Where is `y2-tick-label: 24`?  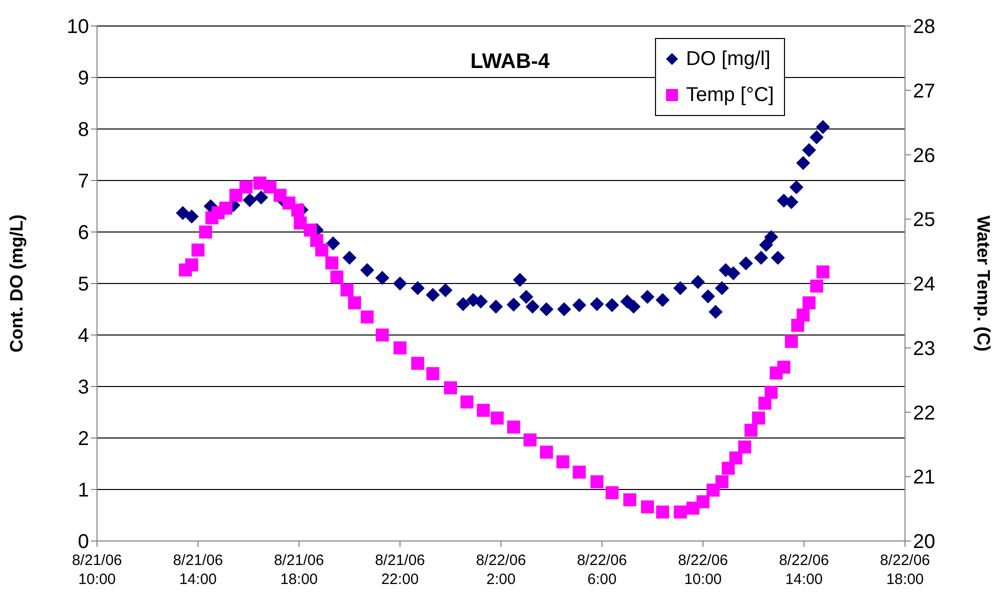 y2-tick-label: 24 is located at coordinates (924, 285).